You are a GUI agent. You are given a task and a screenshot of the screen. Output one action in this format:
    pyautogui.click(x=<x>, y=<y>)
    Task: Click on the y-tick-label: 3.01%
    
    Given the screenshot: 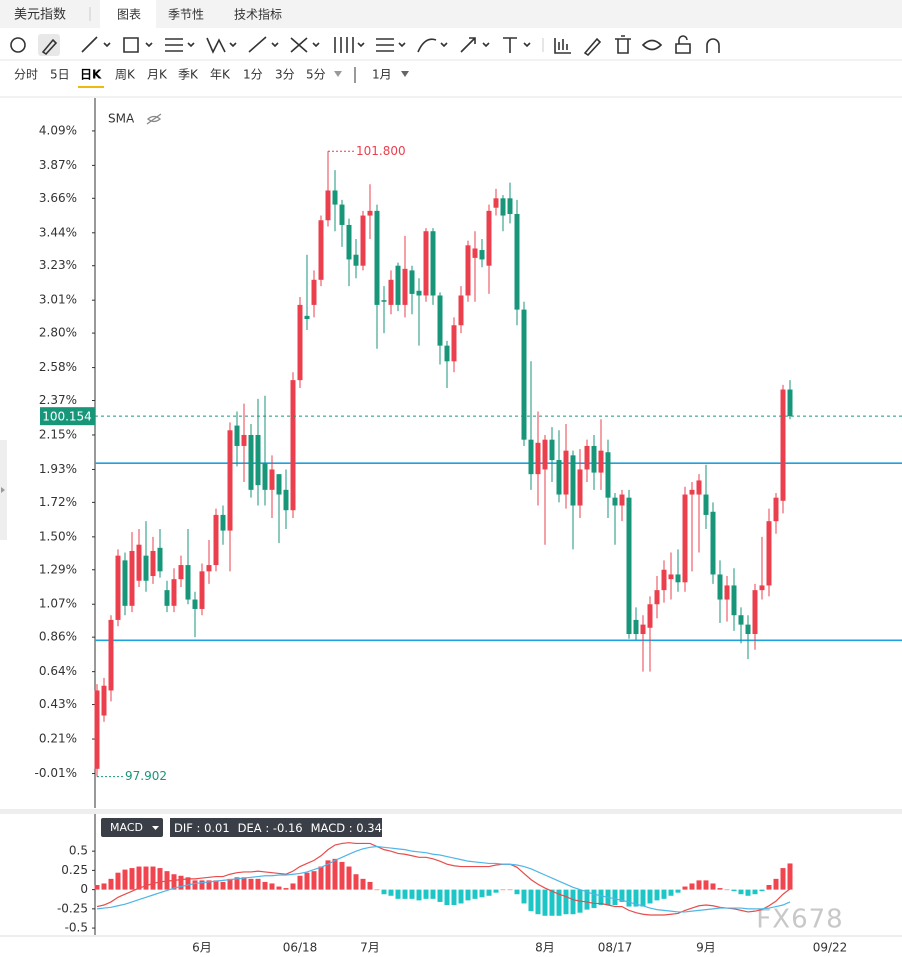 What is the action you would take?
    pyautogui.click(x=58, y=300)
    